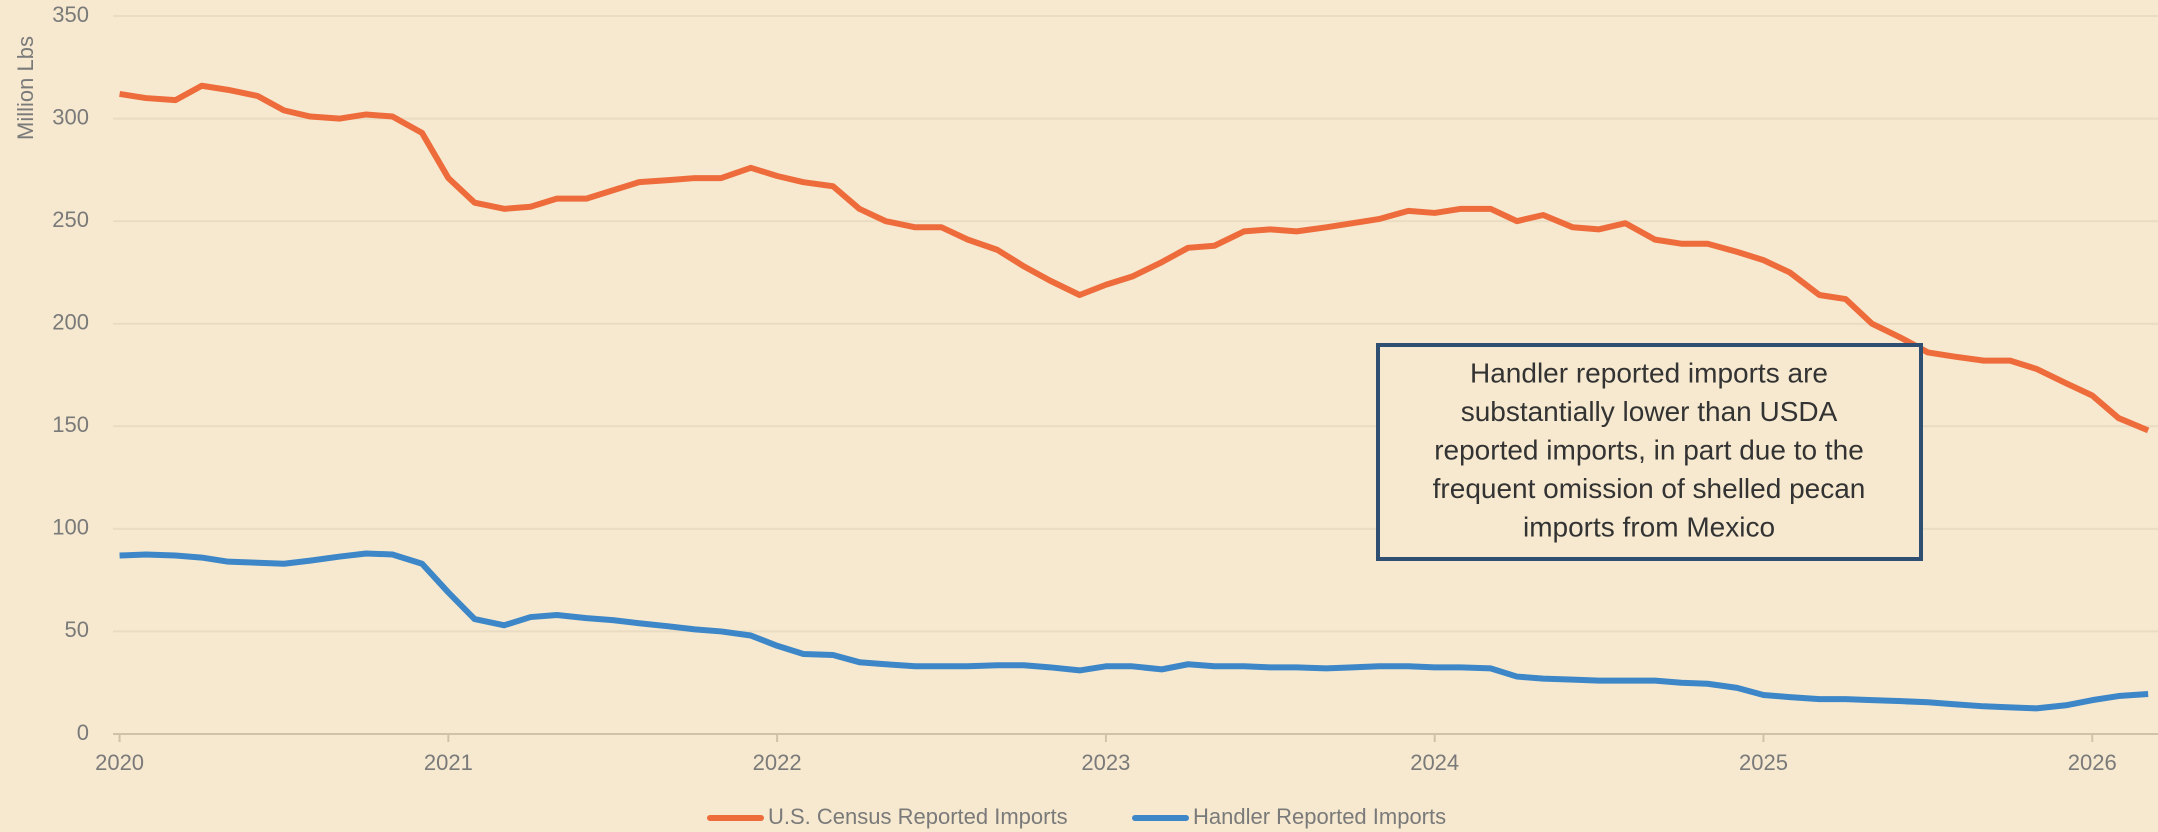 The image size is (2158, 832). I want to click on annotation-box, so click(1649, 452).